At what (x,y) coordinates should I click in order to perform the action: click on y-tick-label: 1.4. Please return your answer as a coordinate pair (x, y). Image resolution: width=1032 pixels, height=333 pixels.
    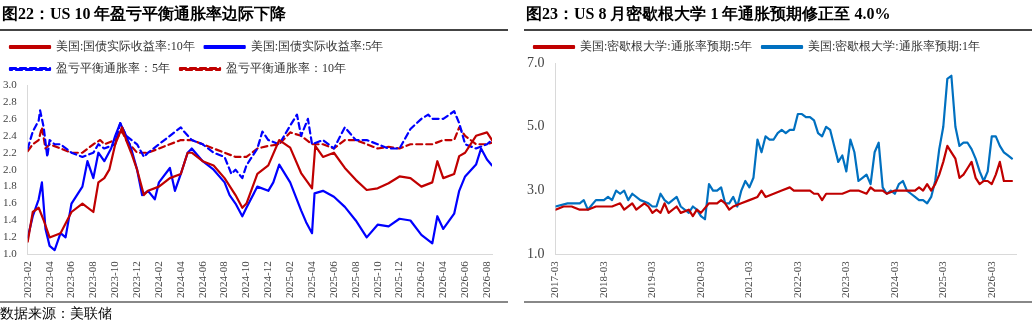
    Looking at the image, I should click on (10, 219).